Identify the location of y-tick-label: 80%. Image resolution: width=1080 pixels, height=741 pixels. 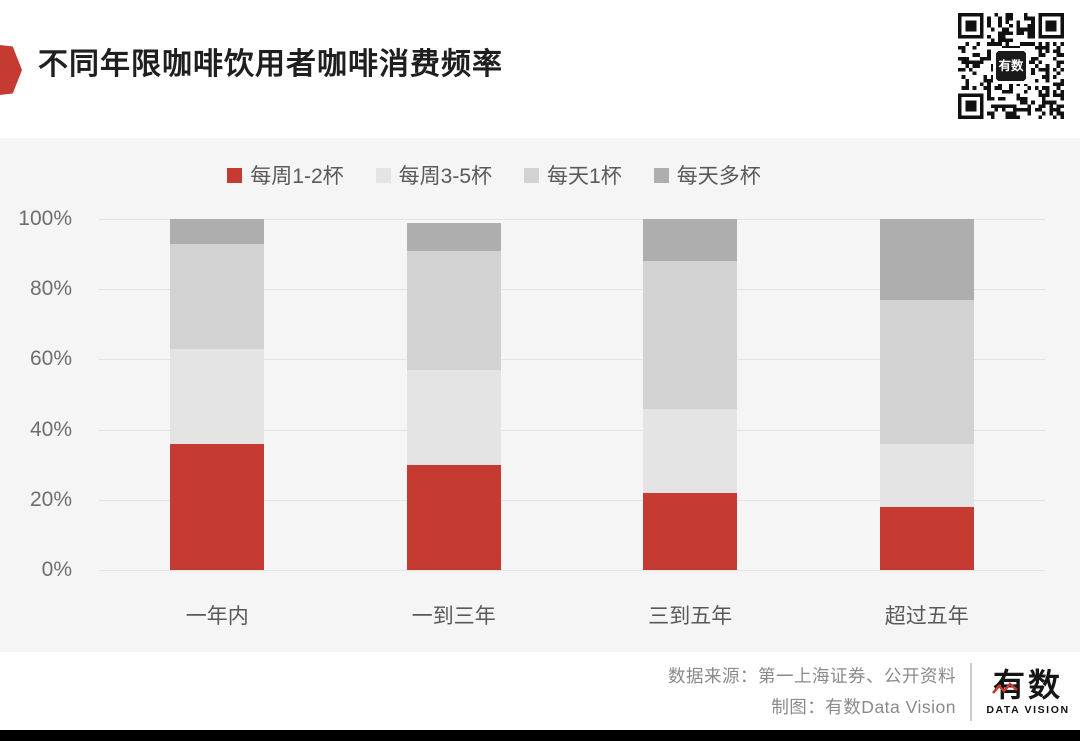
(50, 289).